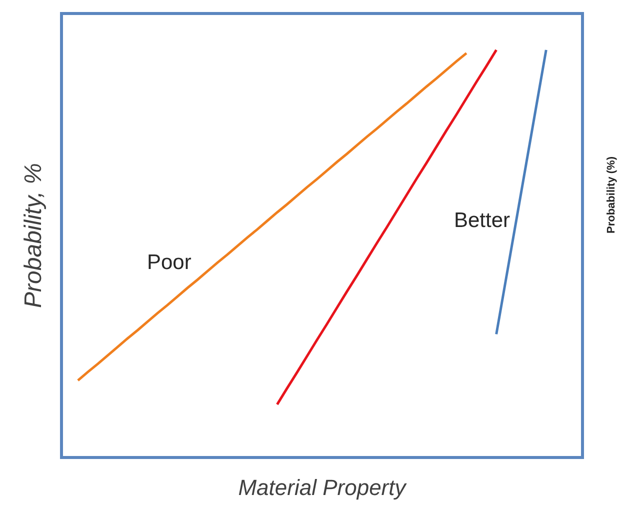 The image size is (625, 518). Describe the element at coordinates (612, 195) in the screenshot. I see `text: Probability (%)` at that location.